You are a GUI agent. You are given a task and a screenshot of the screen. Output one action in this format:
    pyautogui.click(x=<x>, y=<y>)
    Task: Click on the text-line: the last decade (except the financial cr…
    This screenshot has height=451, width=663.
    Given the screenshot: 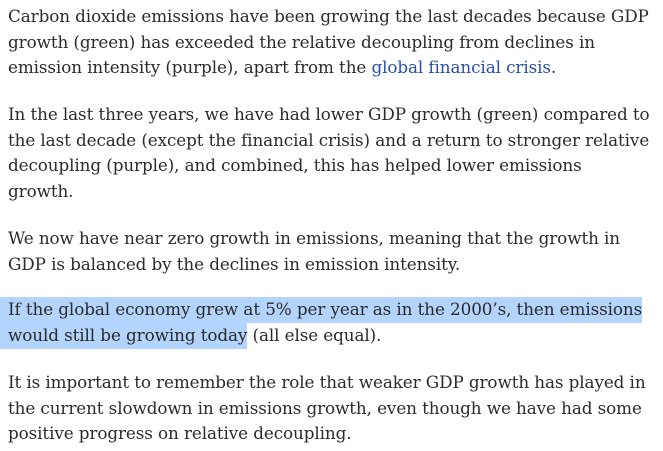 What is the action you would take?
    pyautogui.click(x=329, y=139)
    